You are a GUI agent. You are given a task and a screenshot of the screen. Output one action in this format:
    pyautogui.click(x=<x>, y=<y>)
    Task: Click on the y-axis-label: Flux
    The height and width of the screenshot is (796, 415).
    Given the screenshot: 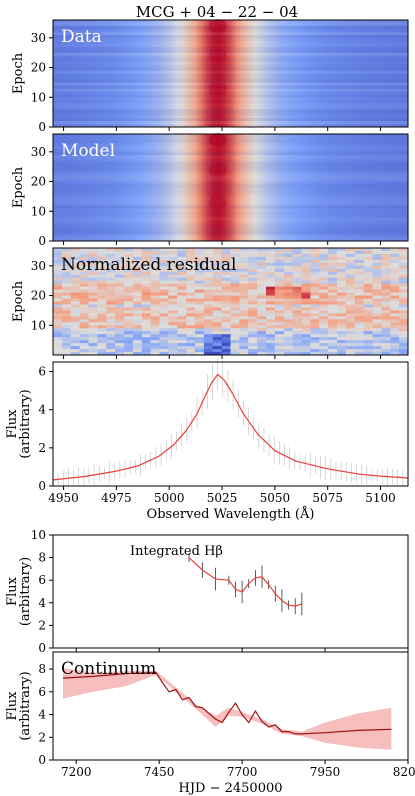 What is the action you would take?
    pyautogui.click(x=12, y=706)
    